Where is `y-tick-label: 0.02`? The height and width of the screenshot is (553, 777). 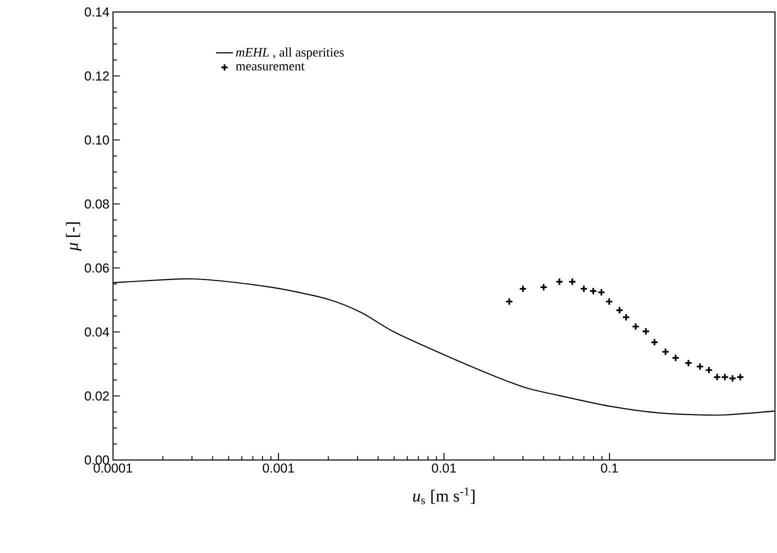 y-tick-label: 0.02 is located at coordinates (96, 396).